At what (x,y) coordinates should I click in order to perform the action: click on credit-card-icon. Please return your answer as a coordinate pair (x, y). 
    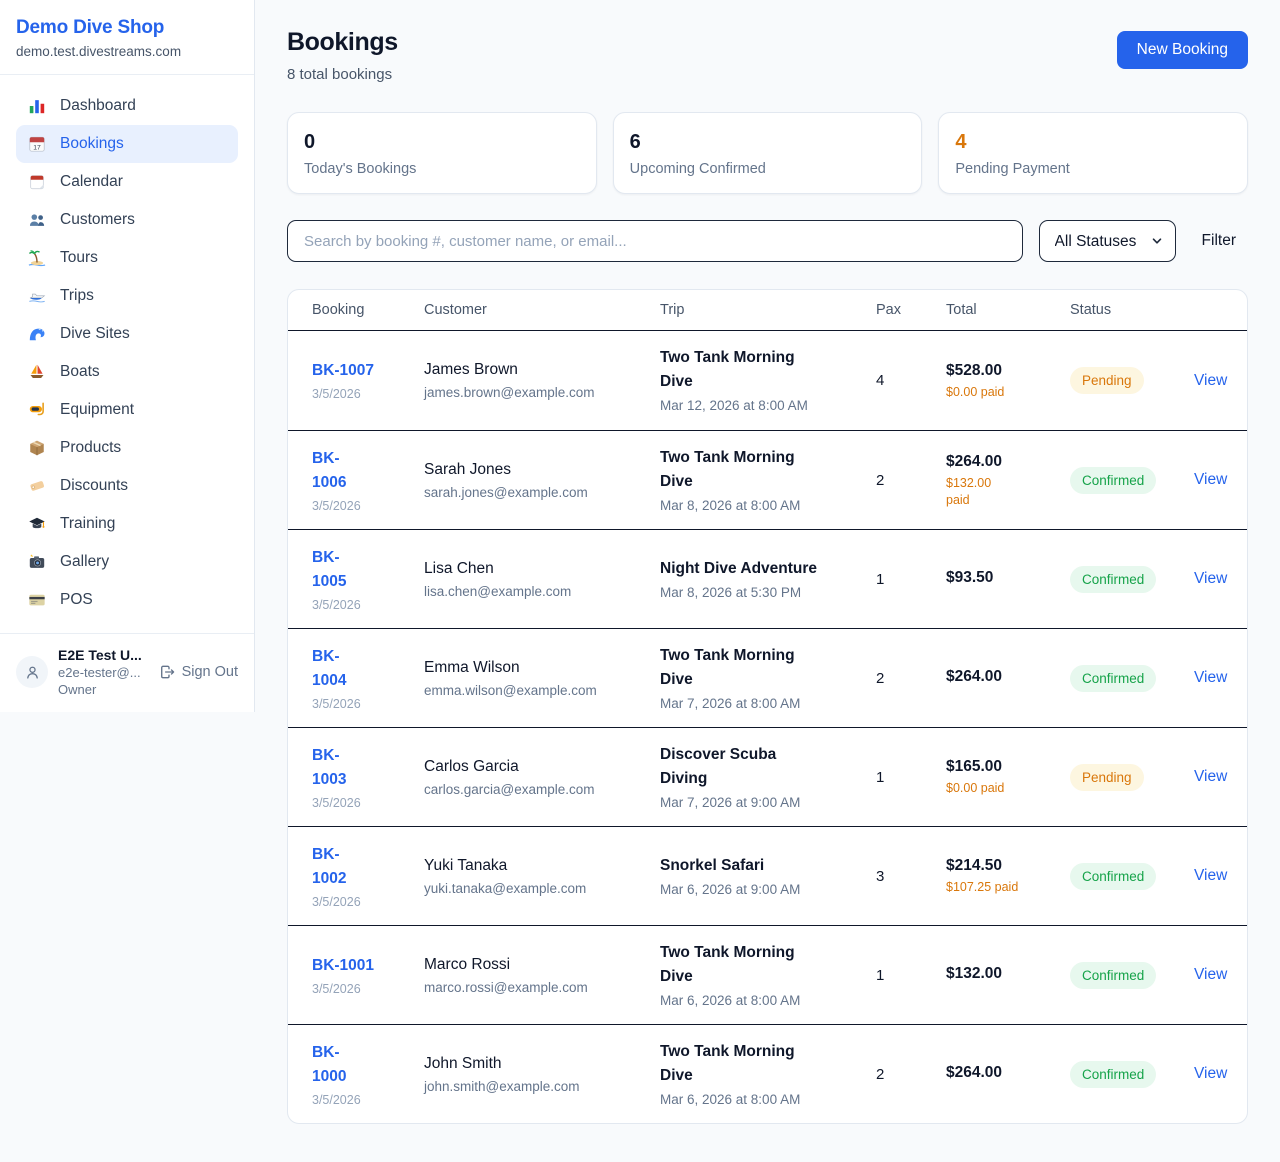
    Looking at the image, I should click on (37, 600).